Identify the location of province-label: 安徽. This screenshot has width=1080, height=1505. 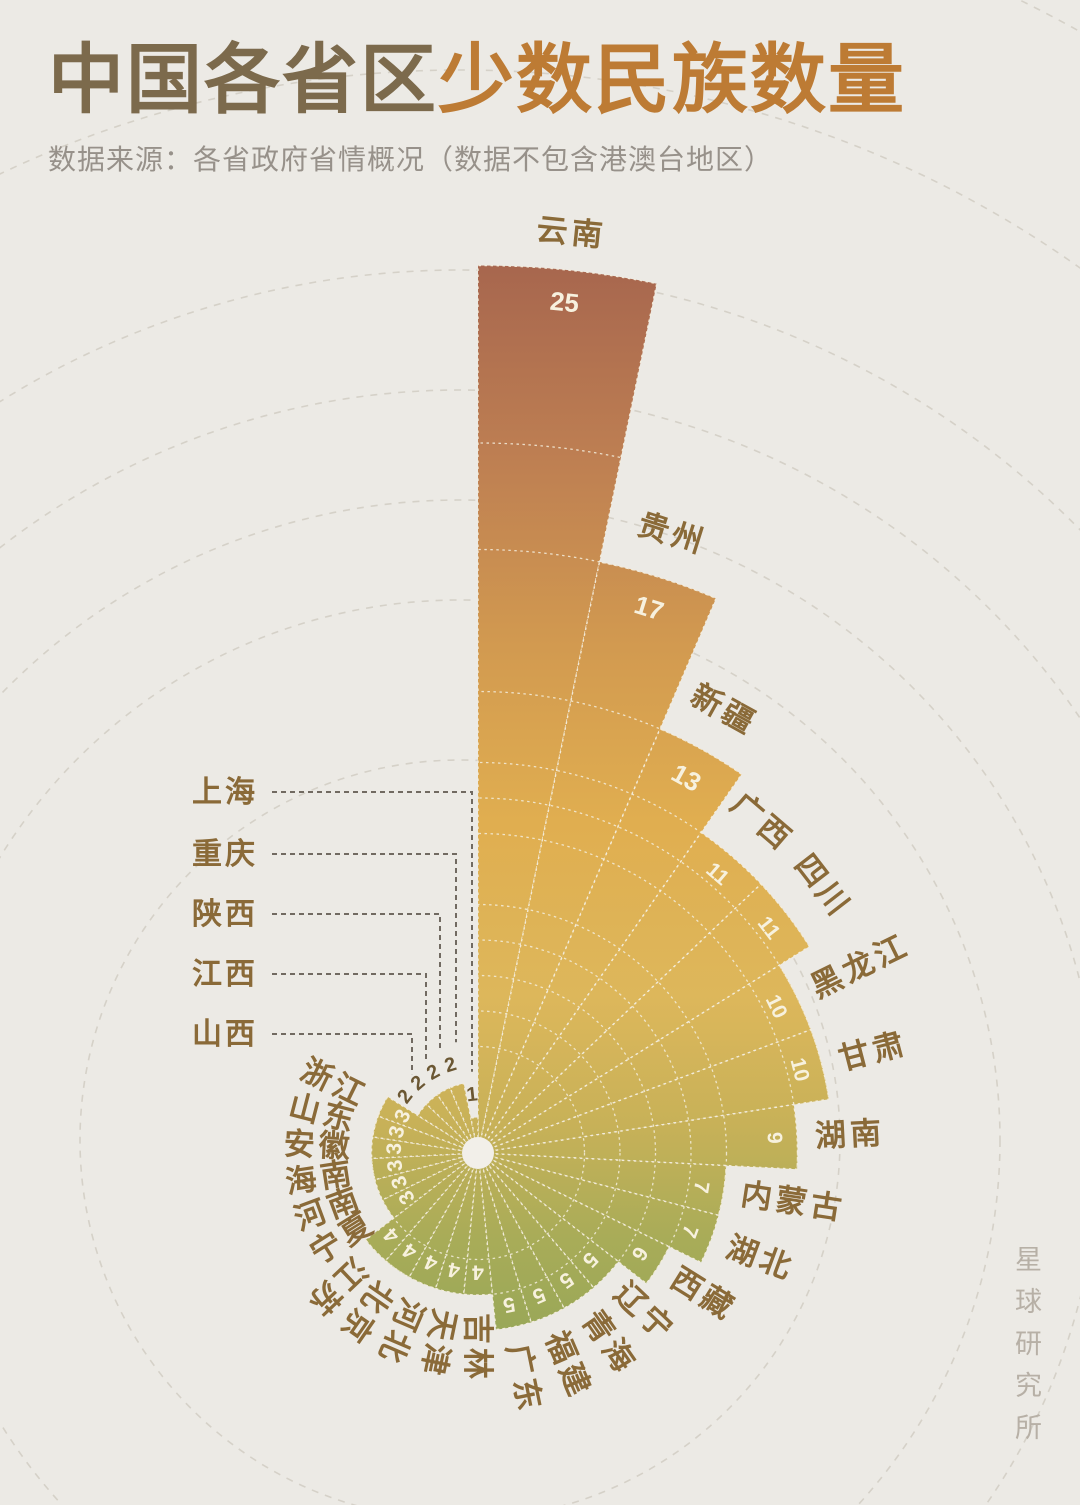
(319, 1145).